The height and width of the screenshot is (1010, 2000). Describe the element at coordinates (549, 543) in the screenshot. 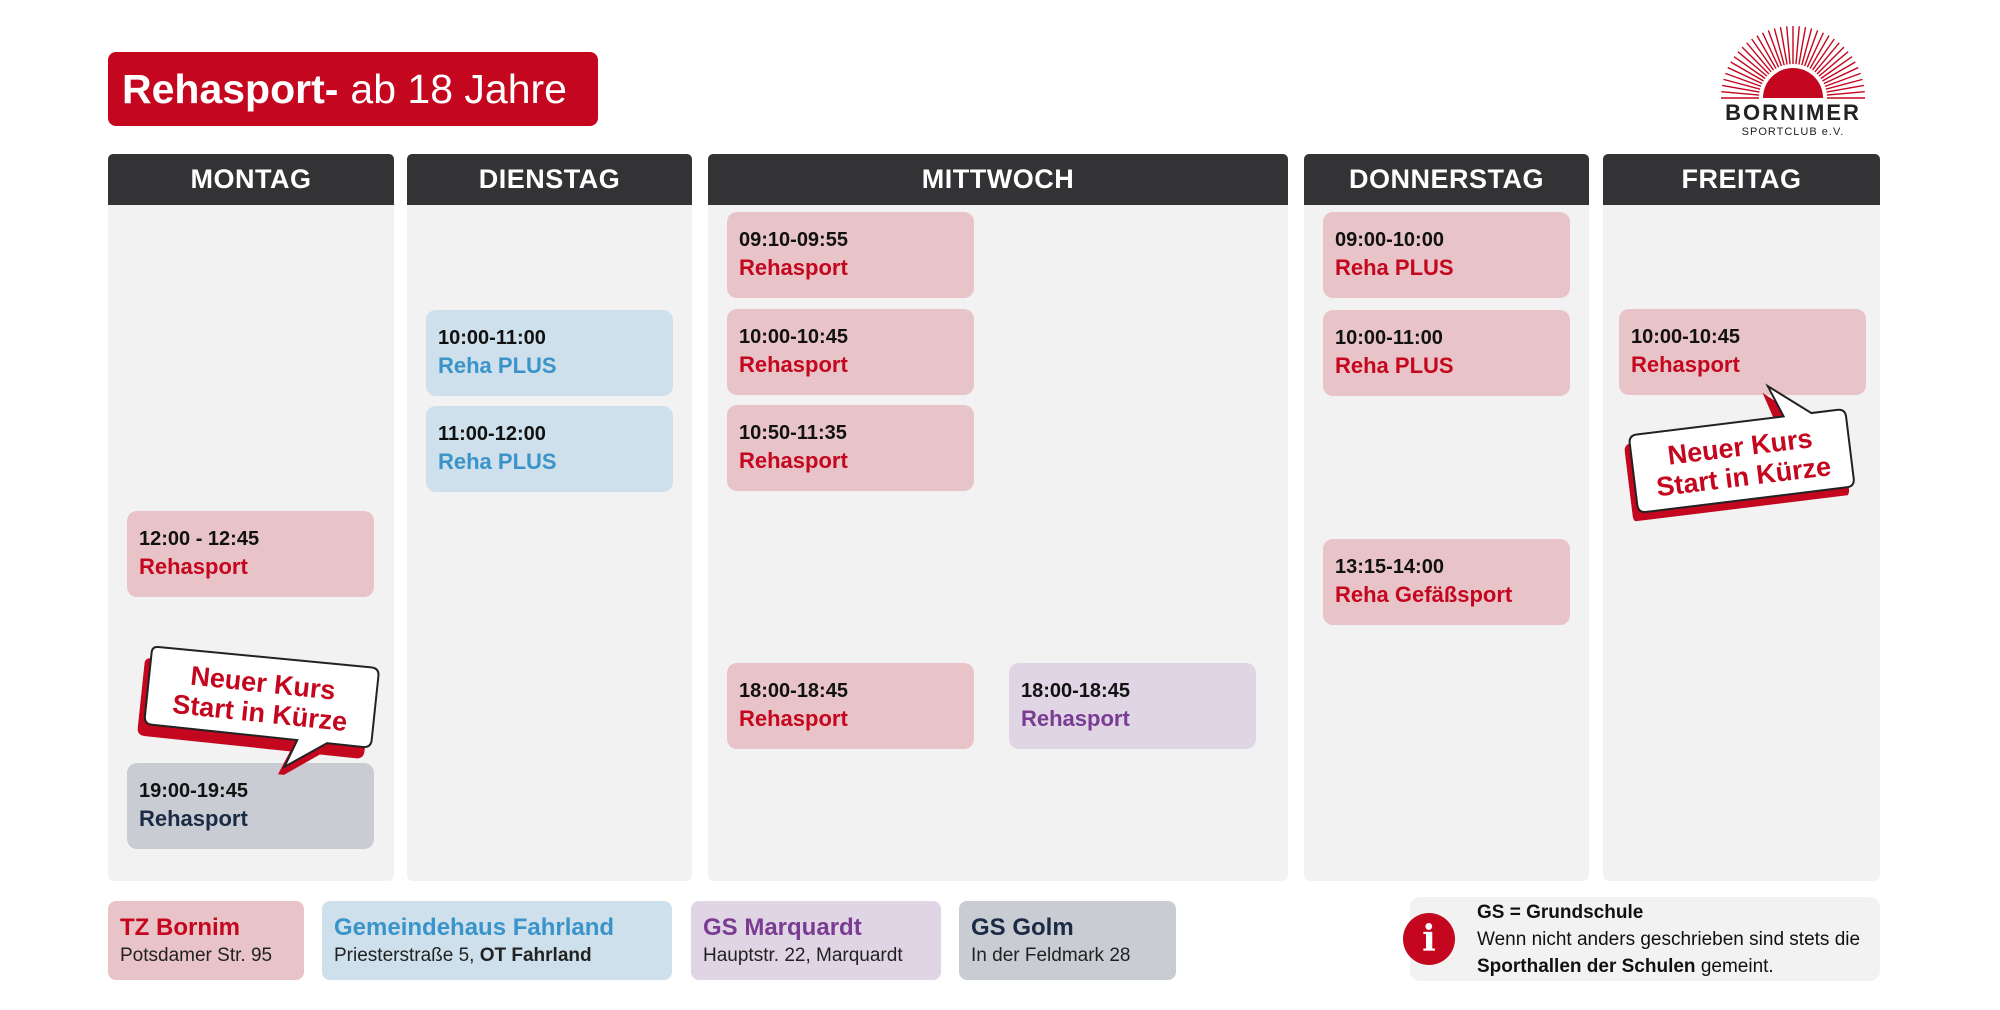

I see `tuesday-column` at that location.